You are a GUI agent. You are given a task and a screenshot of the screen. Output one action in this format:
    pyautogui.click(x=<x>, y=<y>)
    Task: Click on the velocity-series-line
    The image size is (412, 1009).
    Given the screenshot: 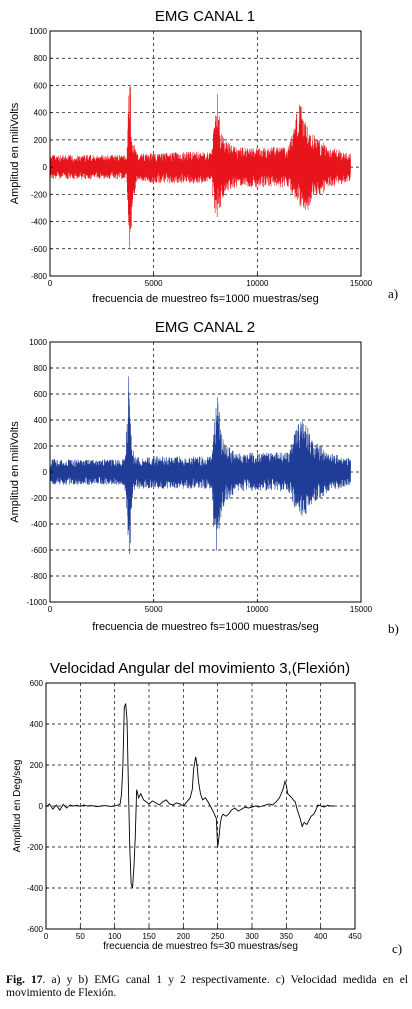 What is the action you would take?
    pyautogui.click(x=190, y=796)
    